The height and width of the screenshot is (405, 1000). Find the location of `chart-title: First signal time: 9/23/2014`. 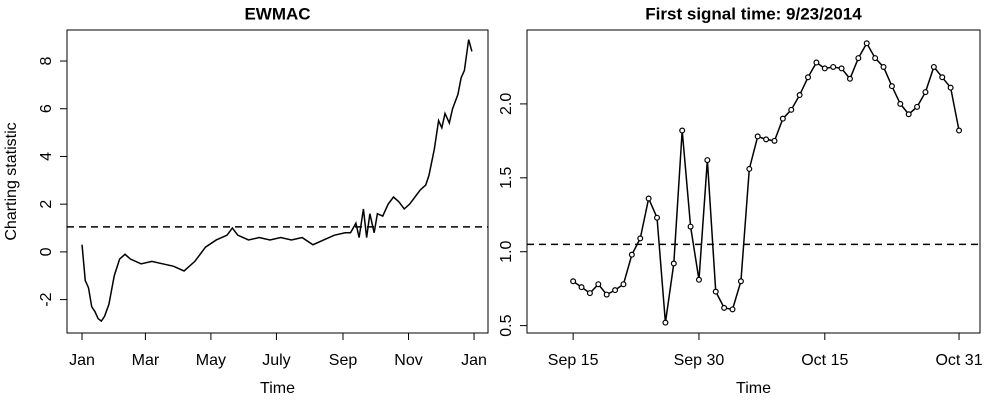

chart-title: First signal time: 9/23/2014 is located at coordinates (753, 13).